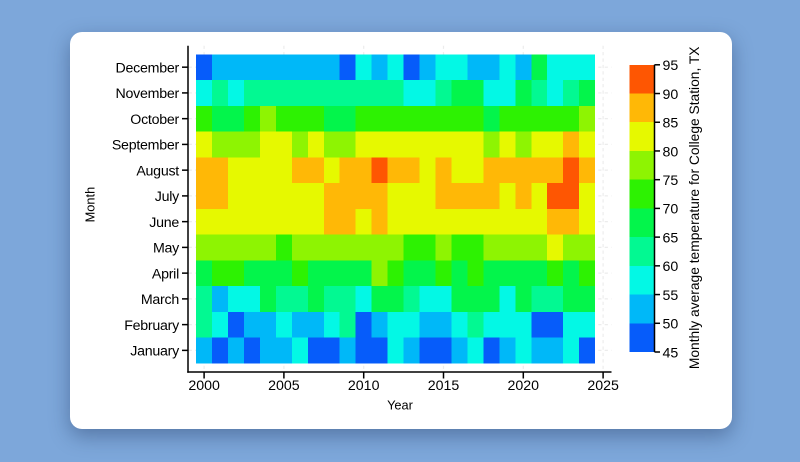 The height and width of the screenshot is (462, 800). I want to click on svg-text: January, so click(155, 352).